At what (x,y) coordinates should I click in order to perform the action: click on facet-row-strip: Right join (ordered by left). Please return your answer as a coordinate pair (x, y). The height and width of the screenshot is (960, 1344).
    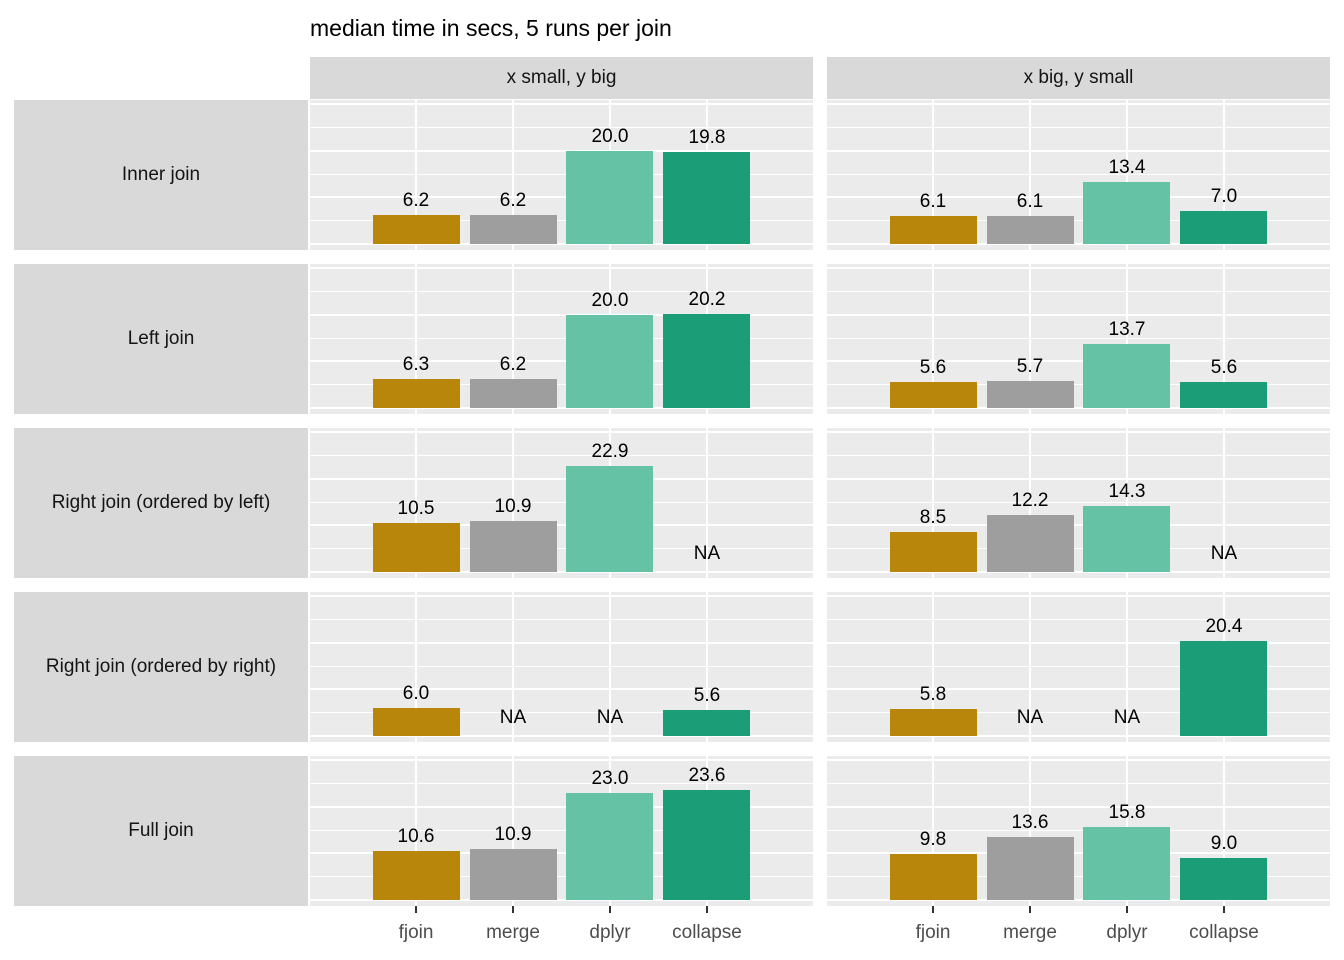
    Looking at the image, I should click on (161, 503).